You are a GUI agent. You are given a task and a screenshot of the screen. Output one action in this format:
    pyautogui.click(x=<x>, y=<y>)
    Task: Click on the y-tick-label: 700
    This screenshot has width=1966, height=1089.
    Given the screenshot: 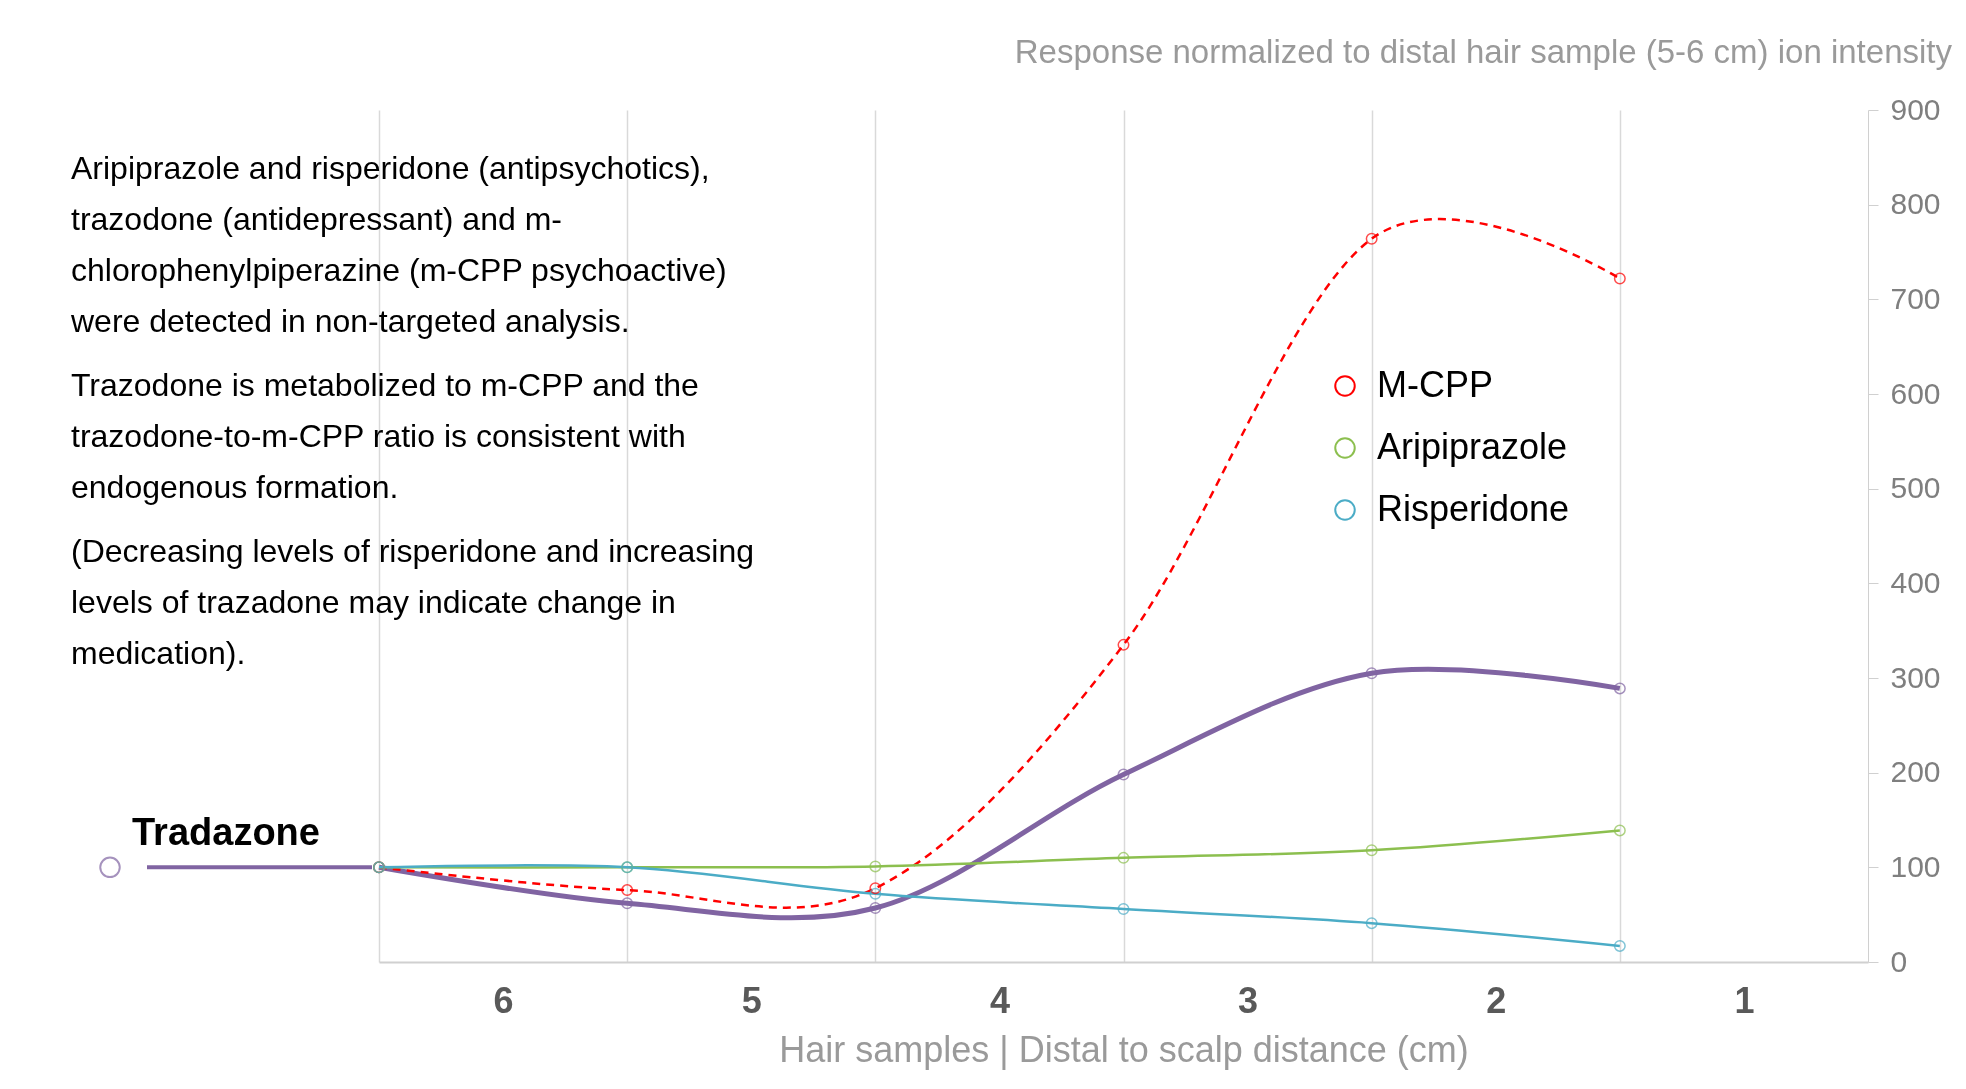 What is the action you would take?
    pyautogui.click(x=1915, y=298)
    